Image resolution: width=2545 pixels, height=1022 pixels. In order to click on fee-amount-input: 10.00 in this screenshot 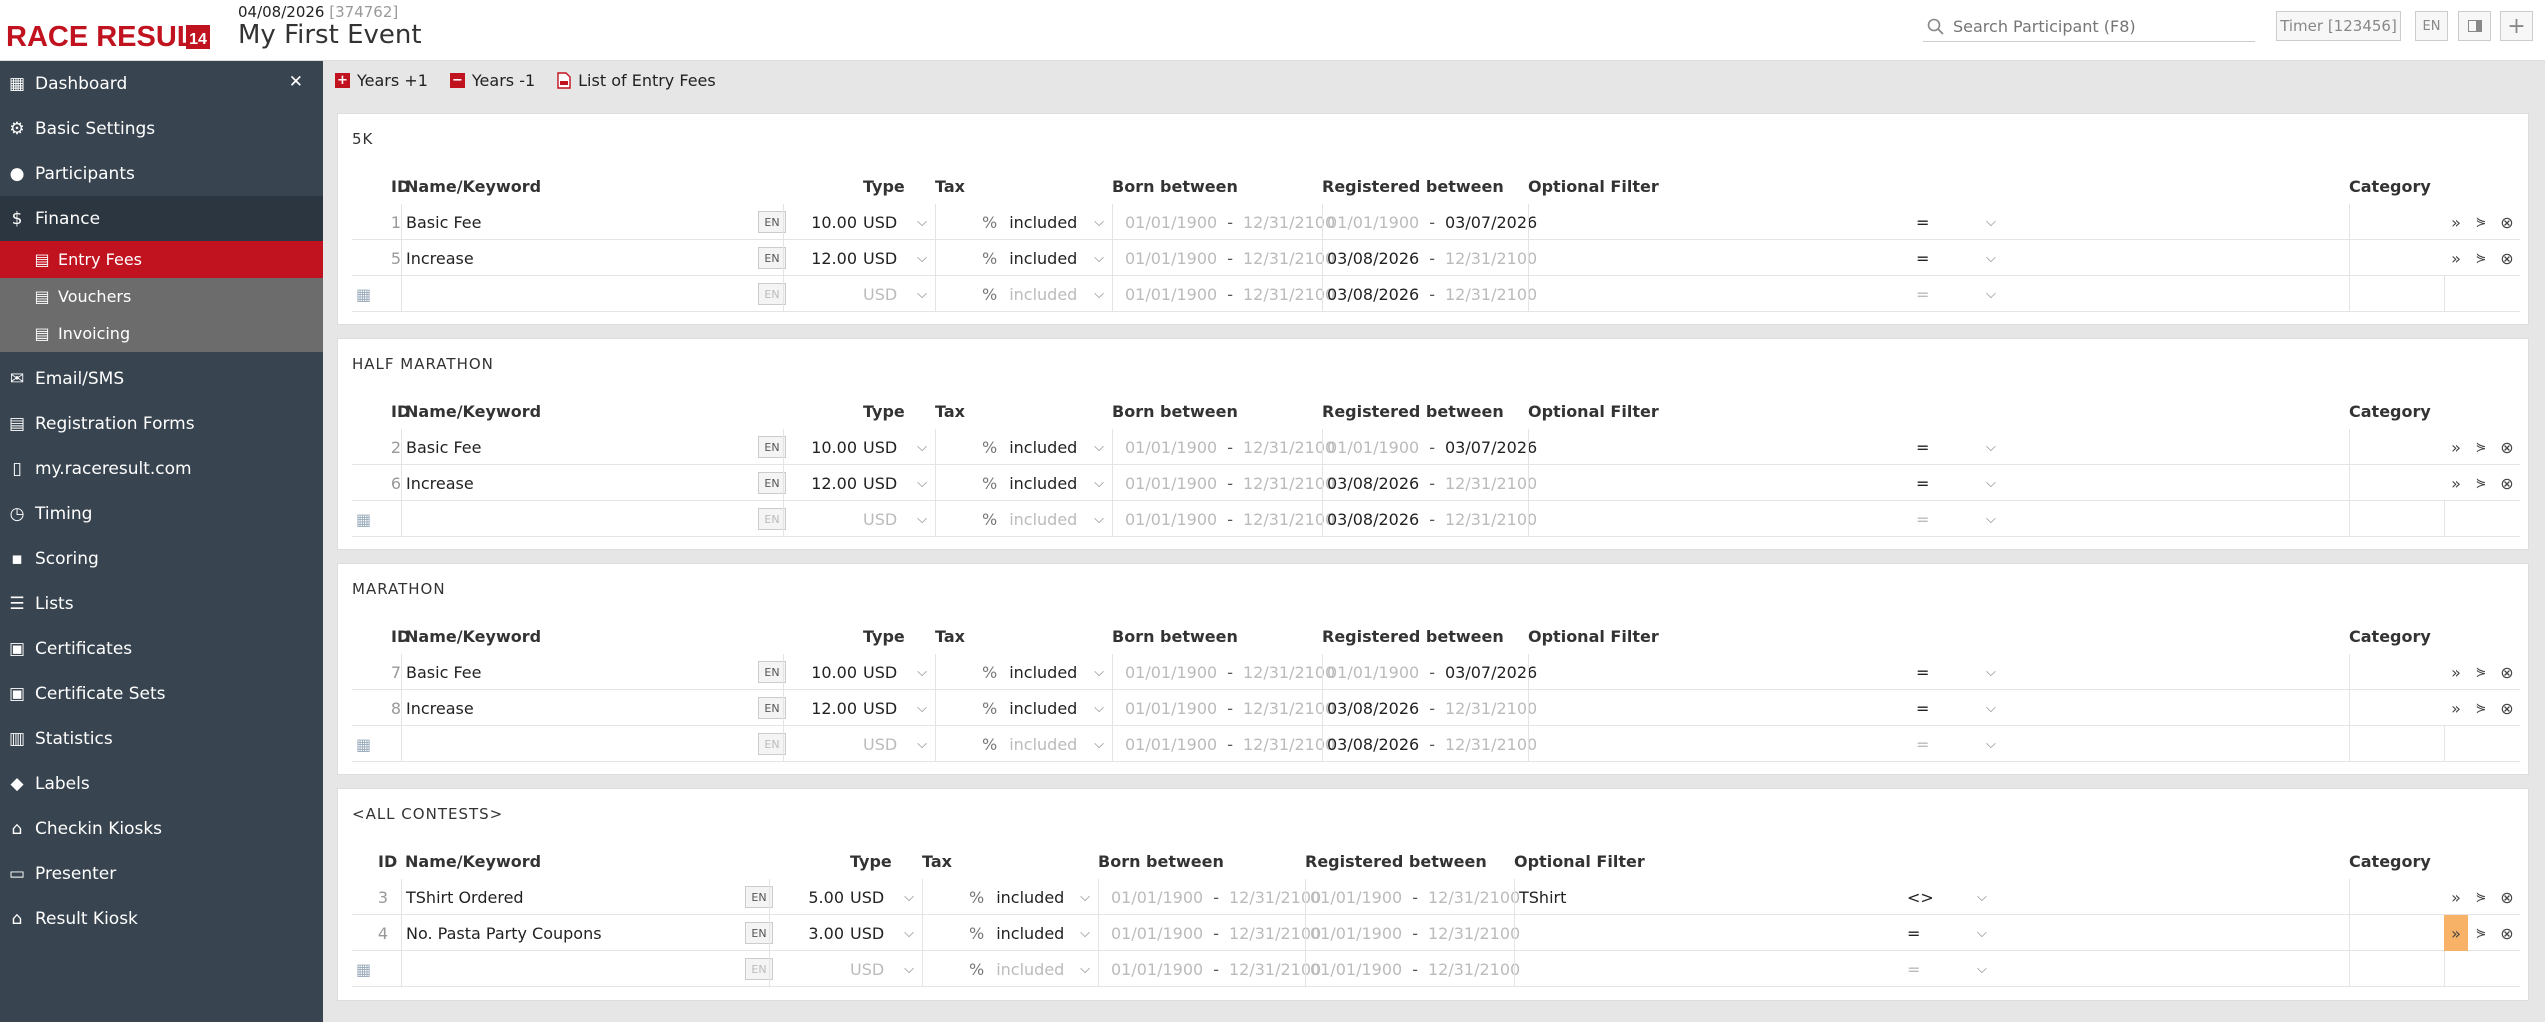, I will do `click(823, 672)`.